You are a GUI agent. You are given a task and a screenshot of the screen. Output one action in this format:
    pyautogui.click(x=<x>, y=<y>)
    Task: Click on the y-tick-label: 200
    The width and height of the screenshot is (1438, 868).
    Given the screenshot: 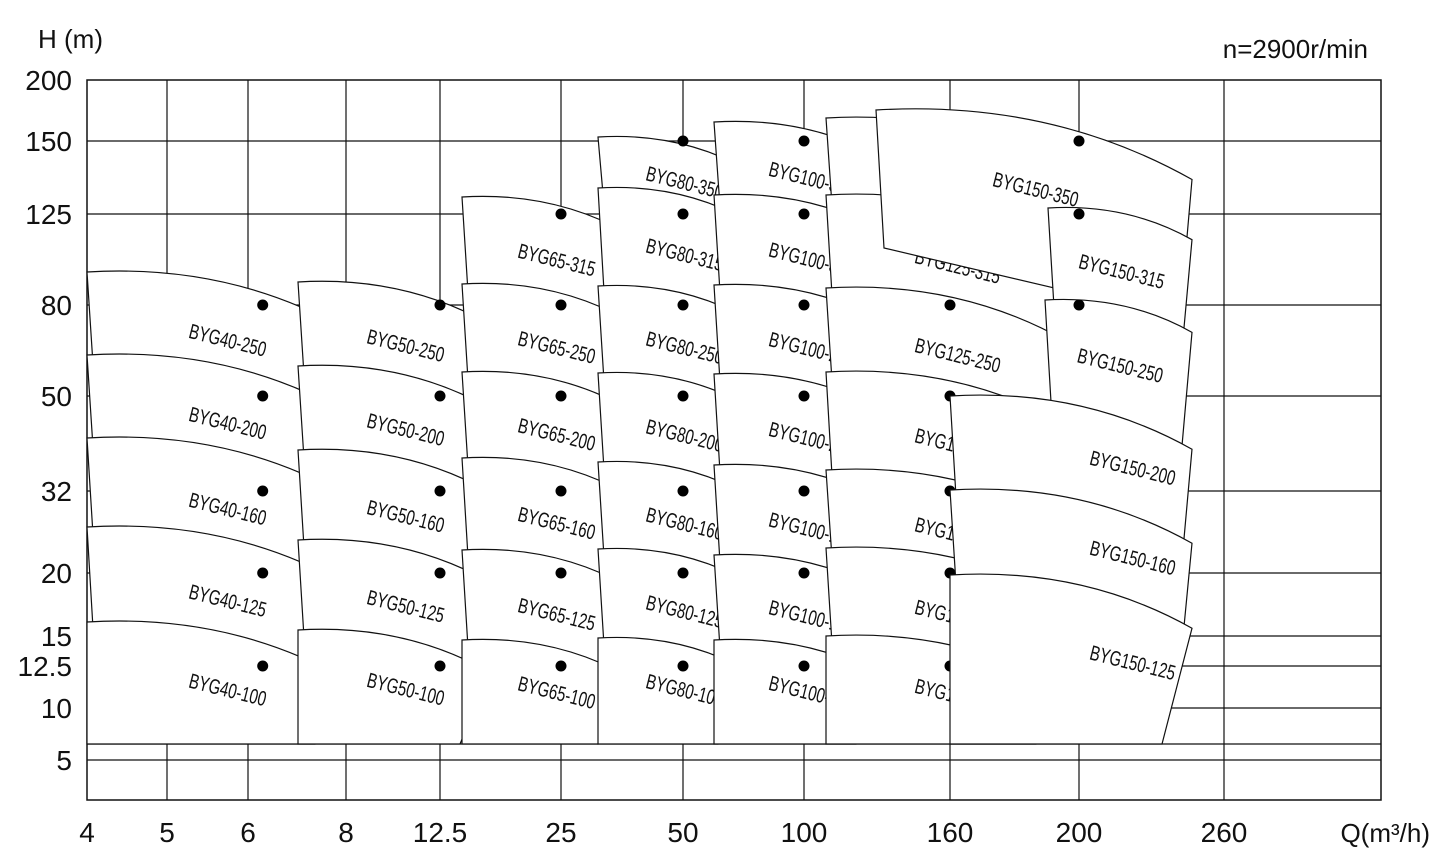 What is the action you would take?
    pyautogui.click(x=48, y=80)
    